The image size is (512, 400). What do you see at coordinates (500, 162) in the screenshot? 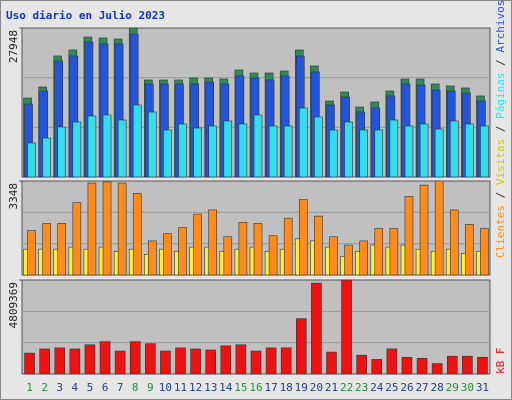
I see `legend-entry: Visitas` at bounding box center [500, 162].